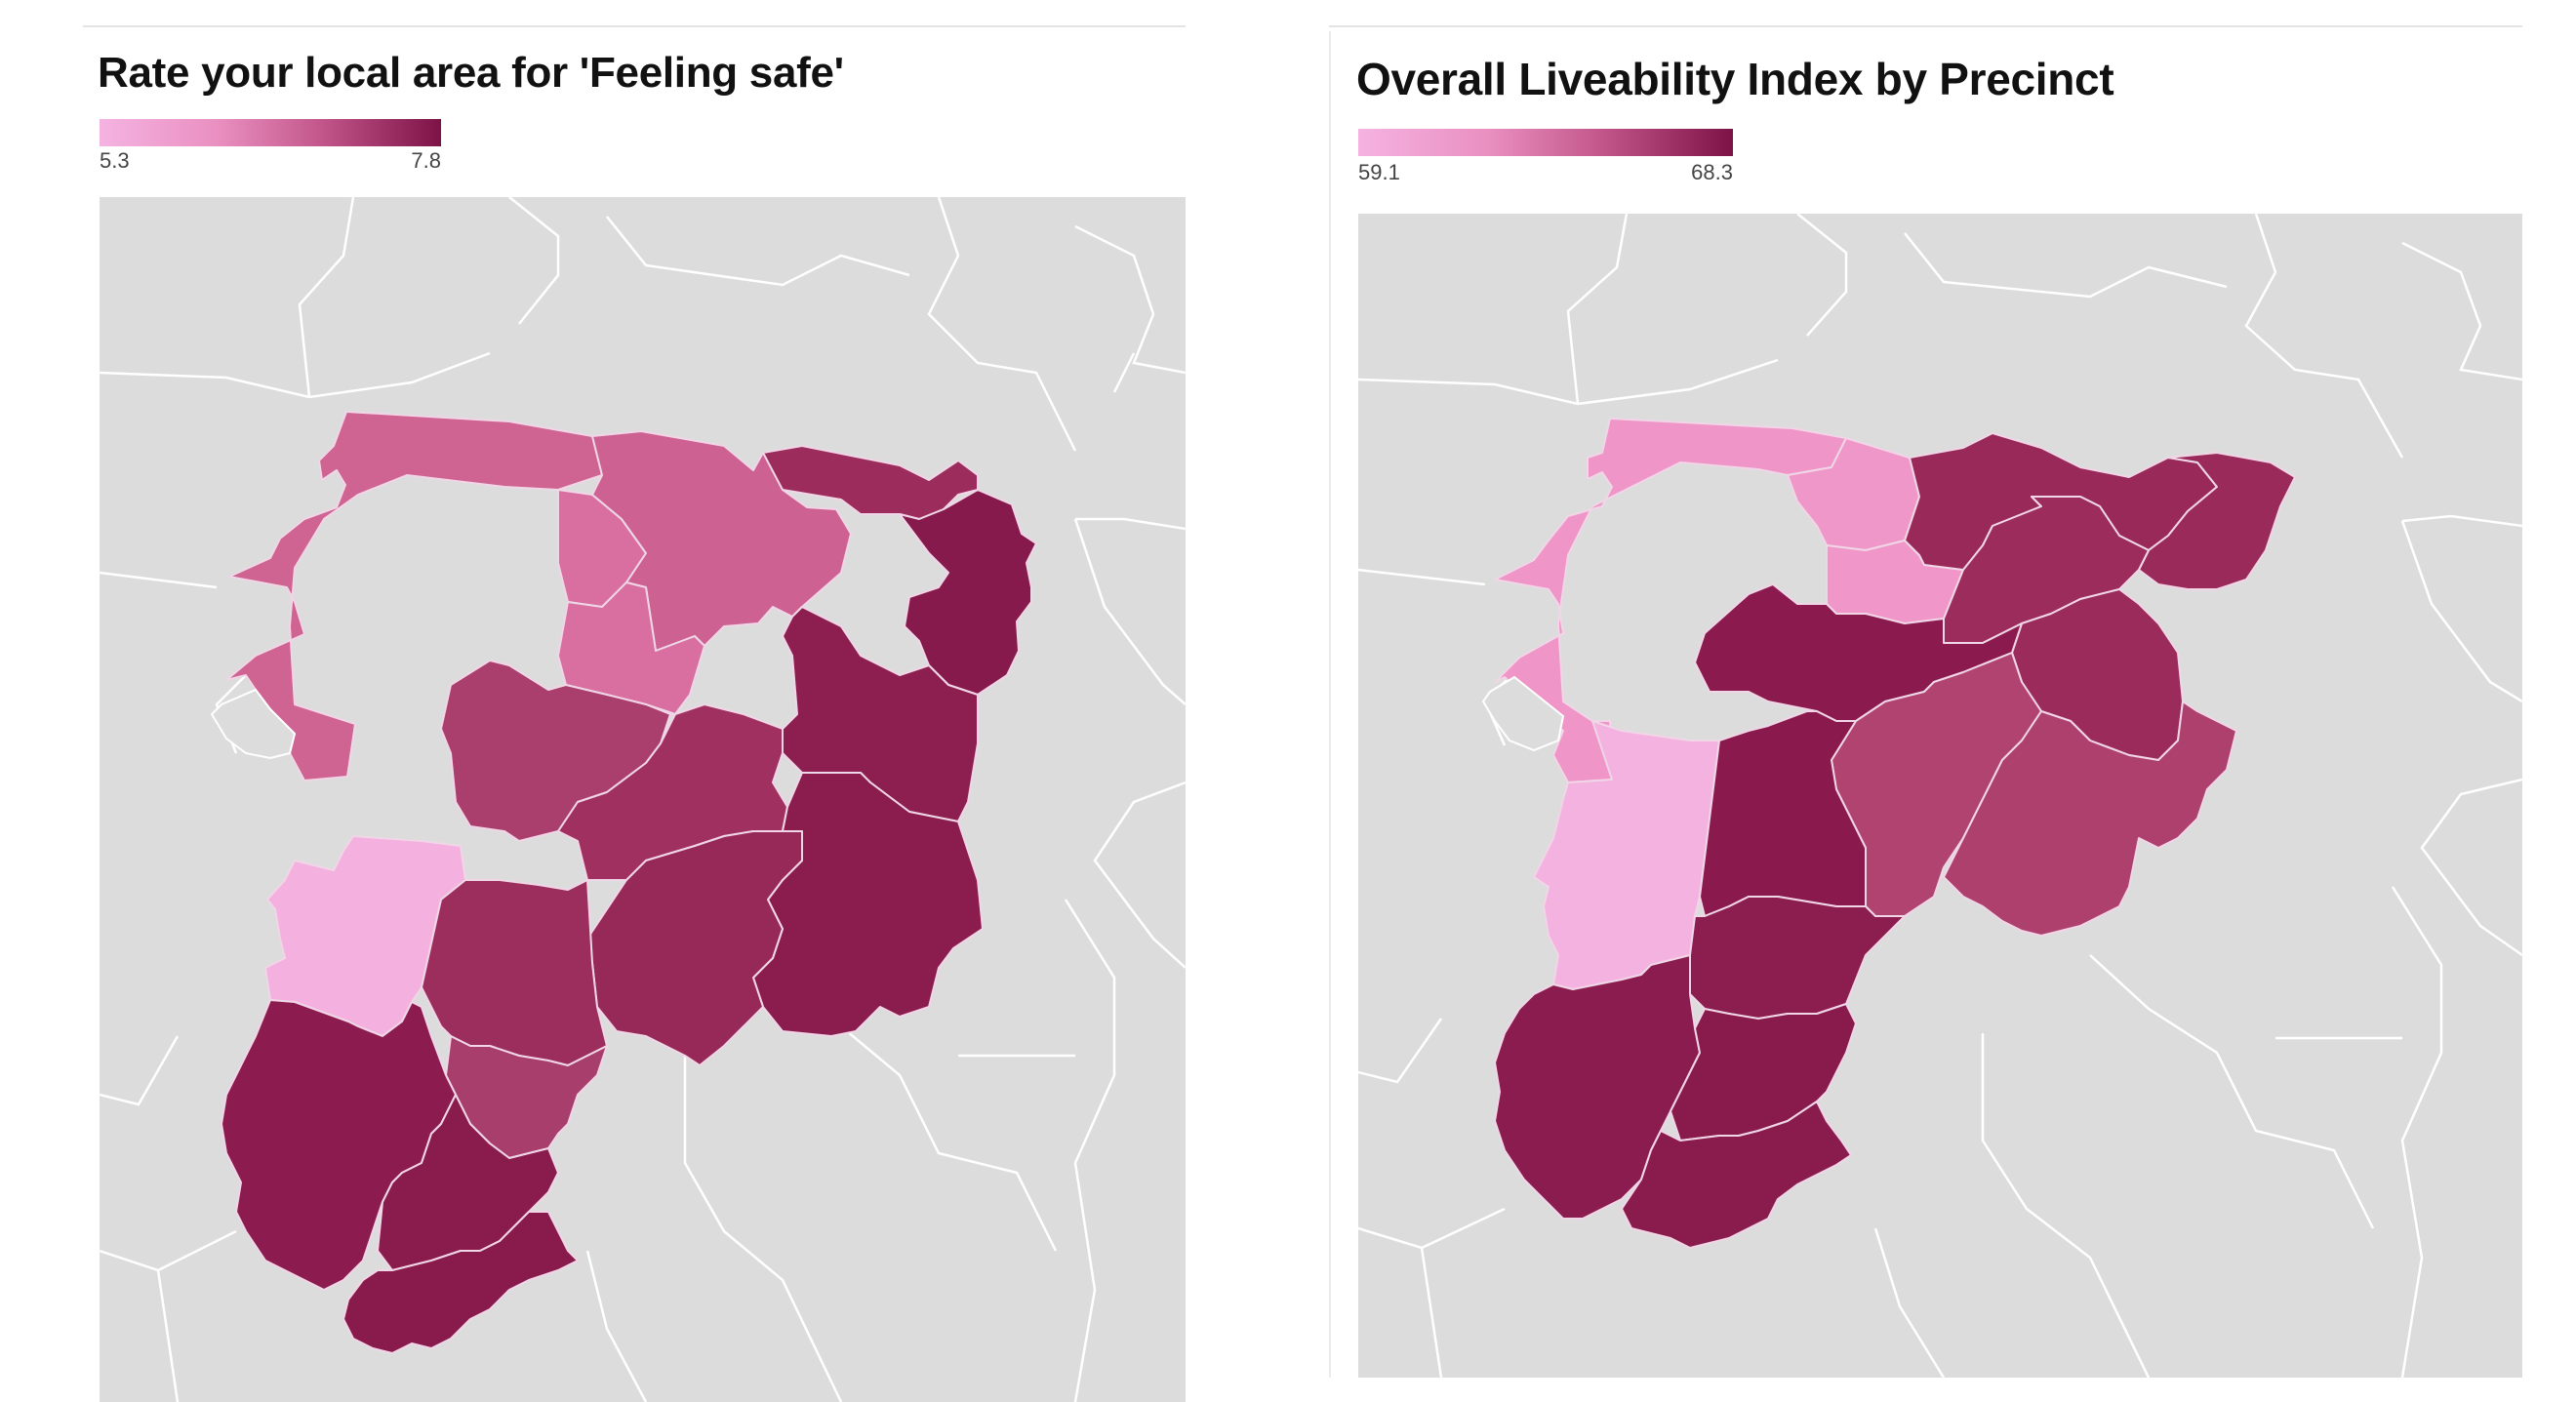 The height and width of the screenshot is (1402, 2576). Describe the element at coordinates (1523, 713) in the screenshot. I see `region-north-west-bay` at that location.